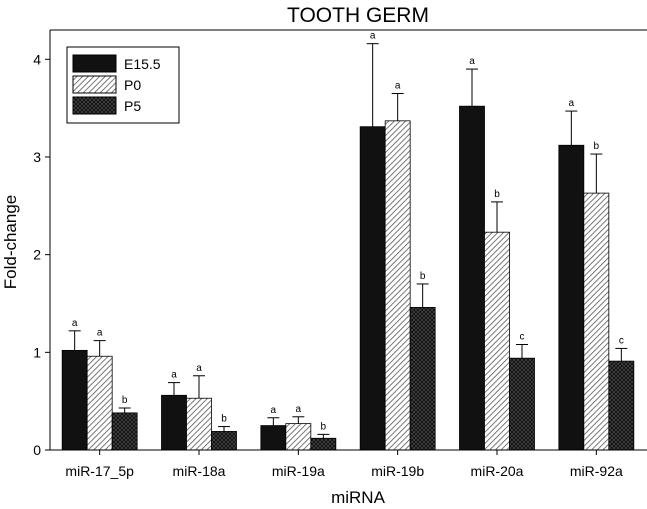 The height and width of the screenshot is (509, 647). I want to click on y-tick-label: 4, so click(37, 59).